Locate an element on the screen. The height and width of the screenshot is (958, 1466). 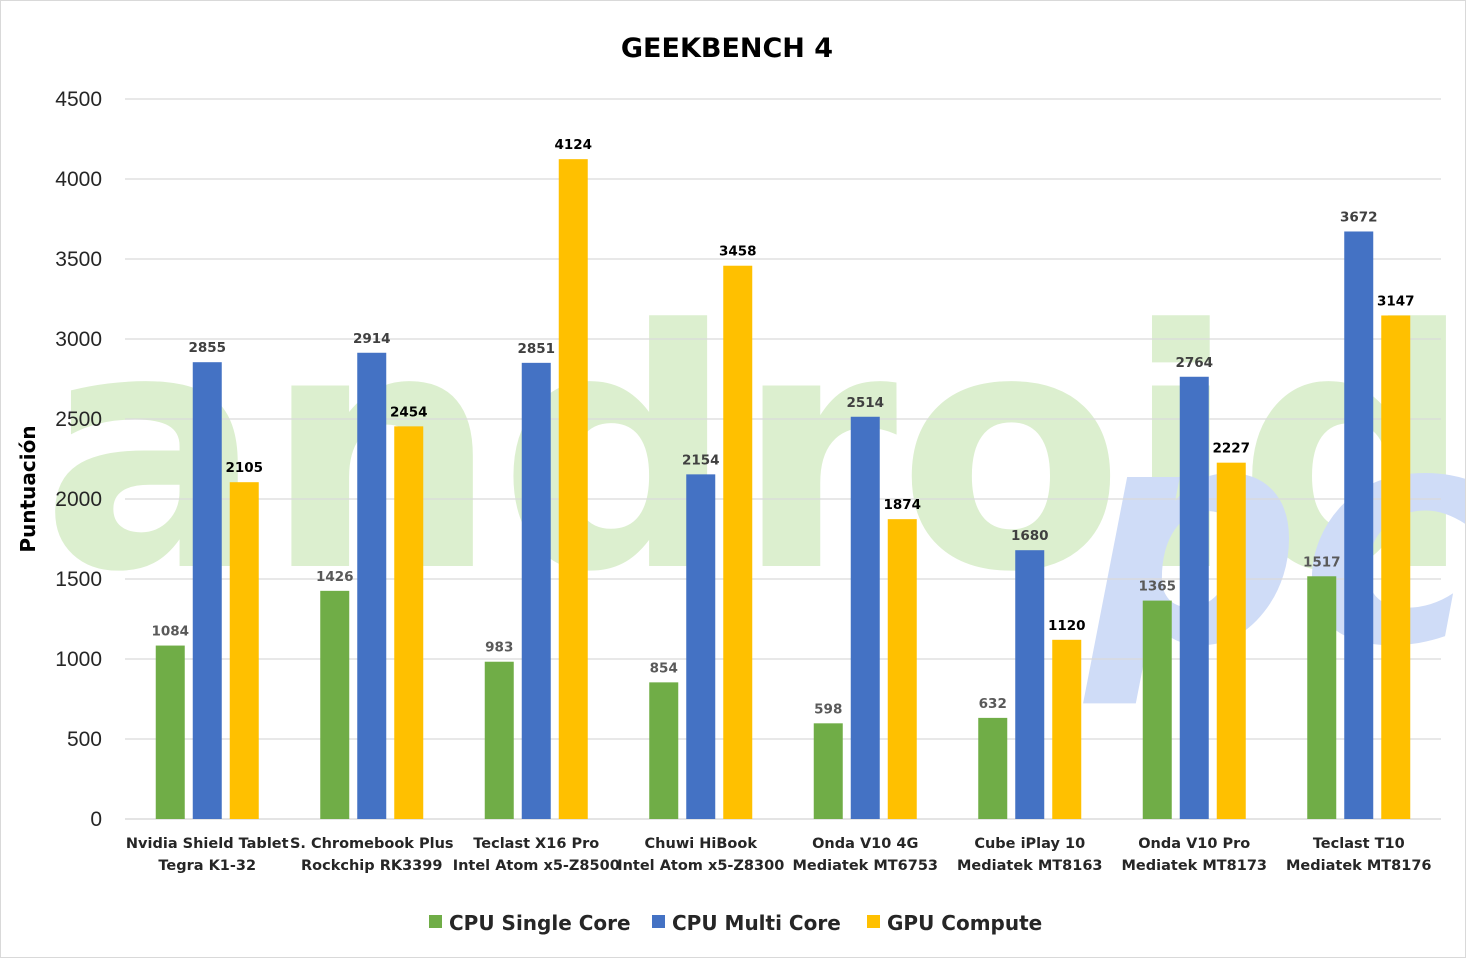
legend-label: CPU Single Core is located at coordinates (540, 923).